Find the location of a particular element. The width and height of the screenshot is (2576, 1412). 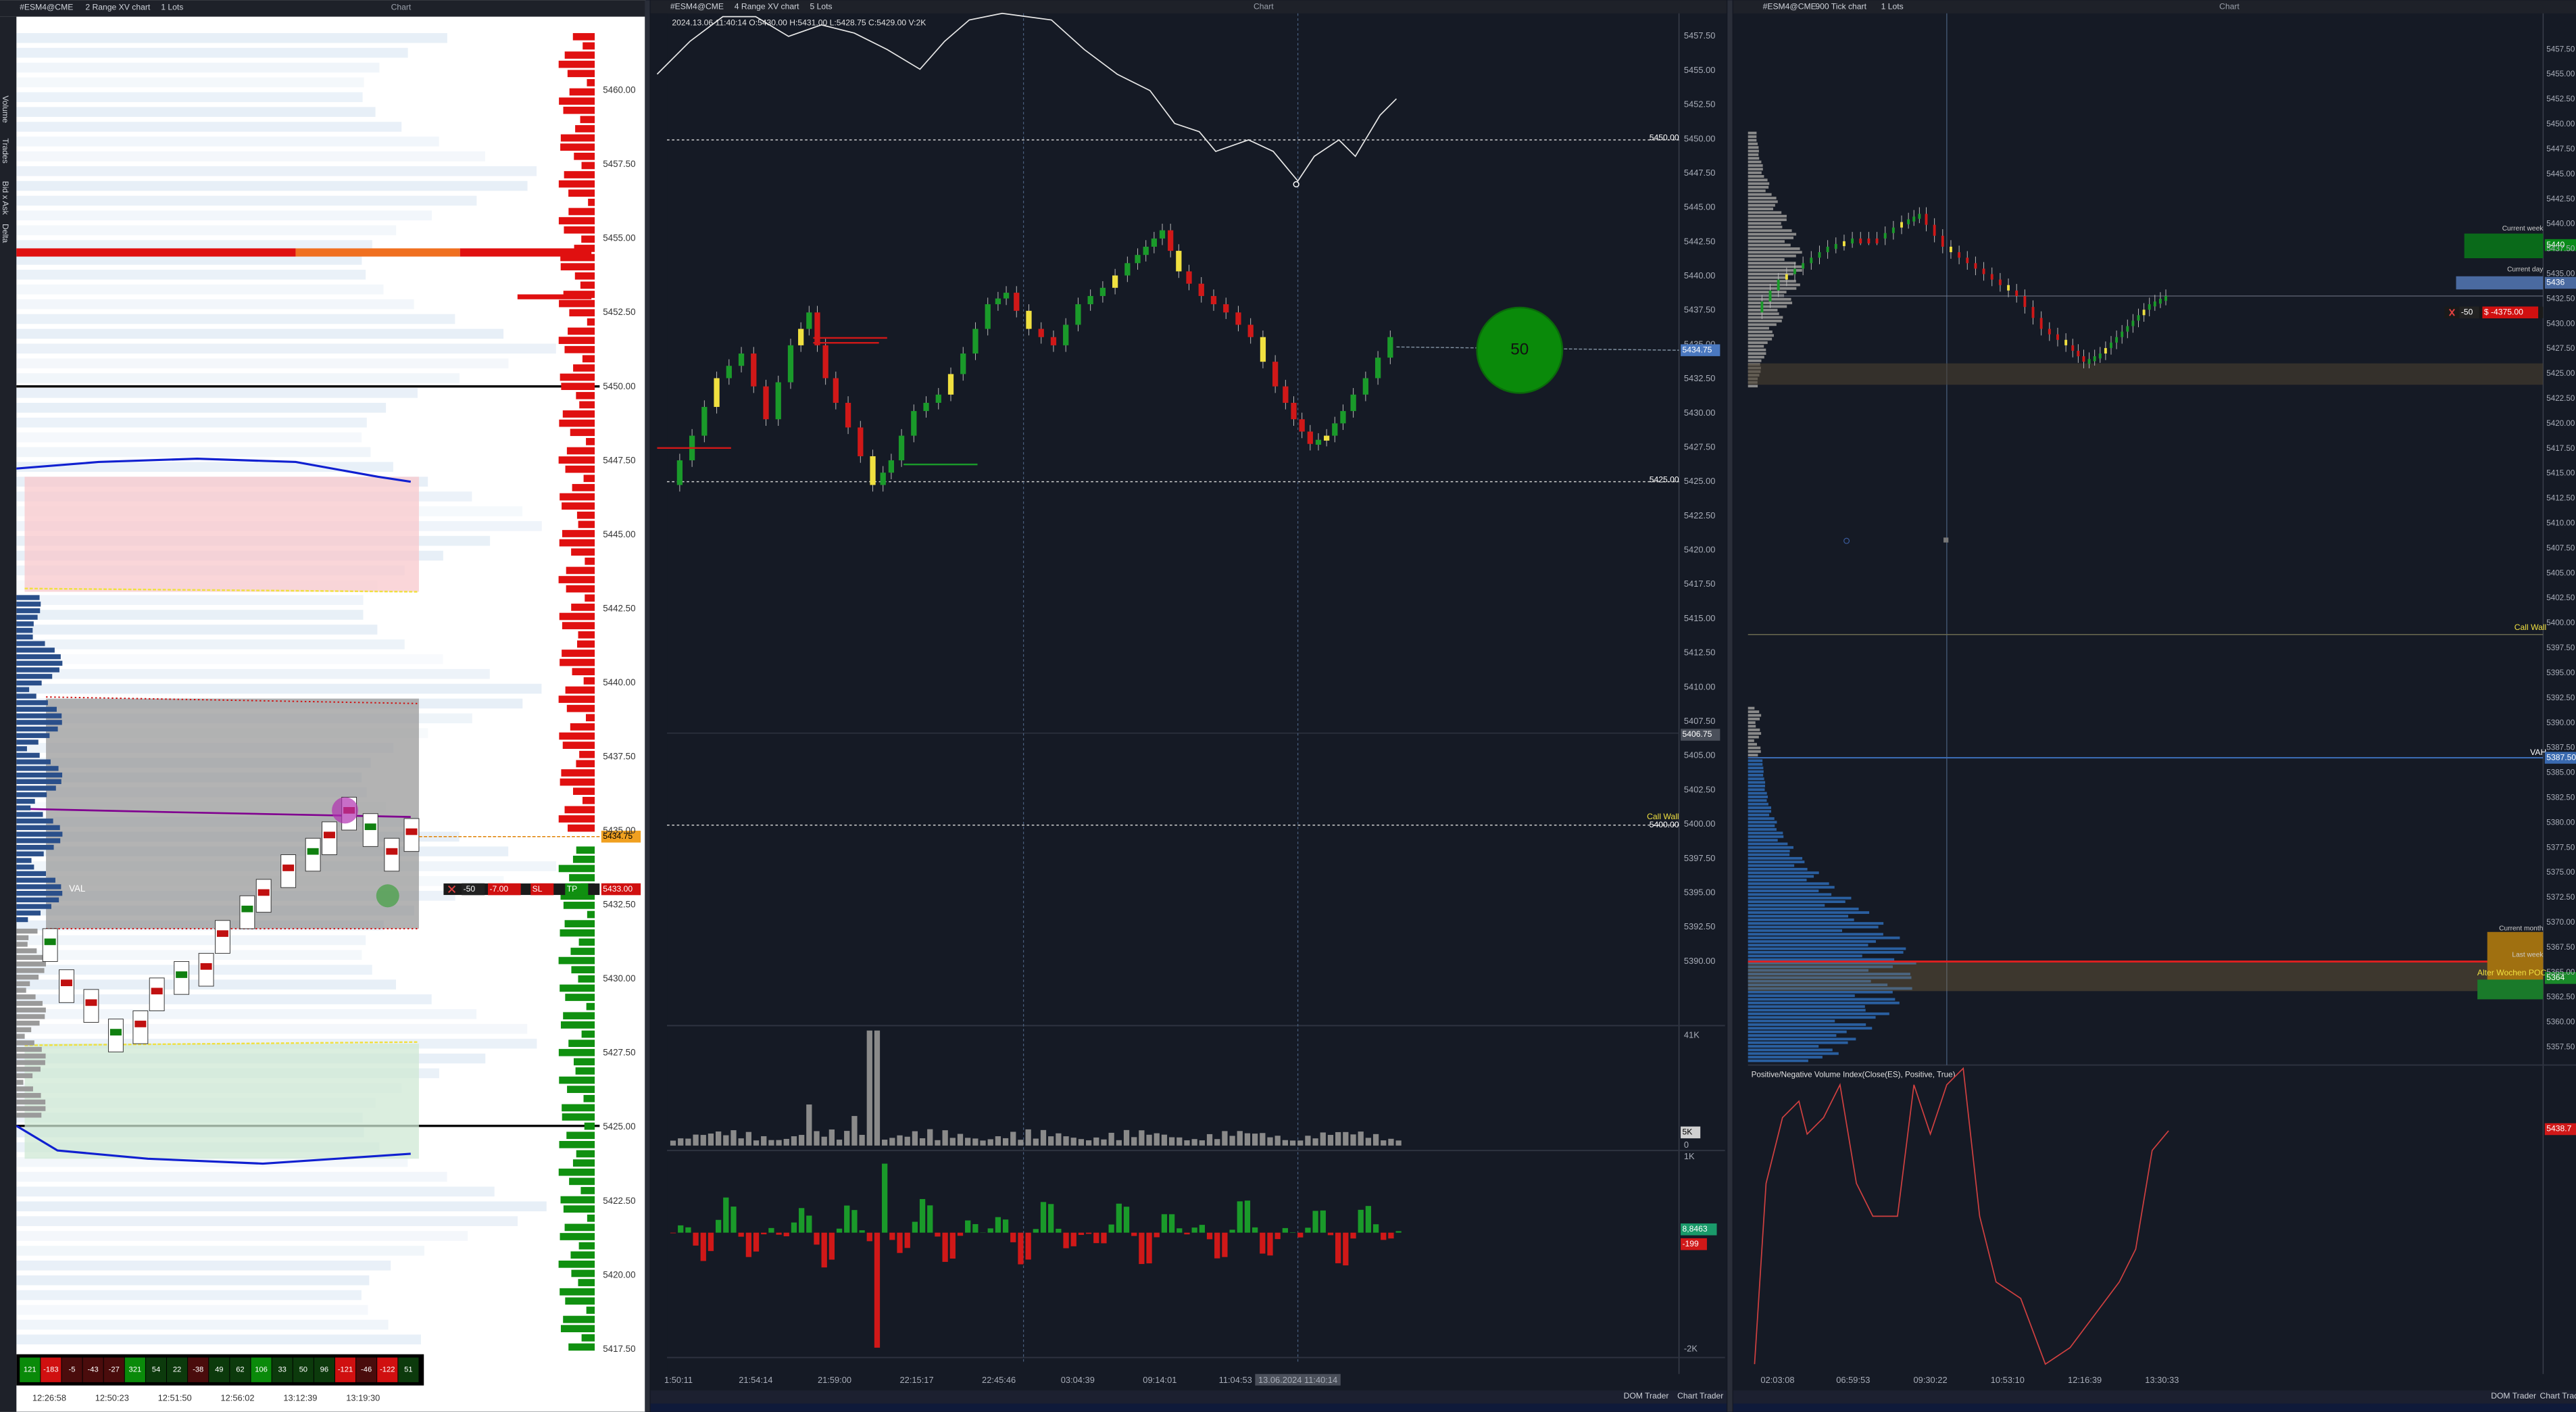

window-title: Chart is located at coordinates (402, 6).